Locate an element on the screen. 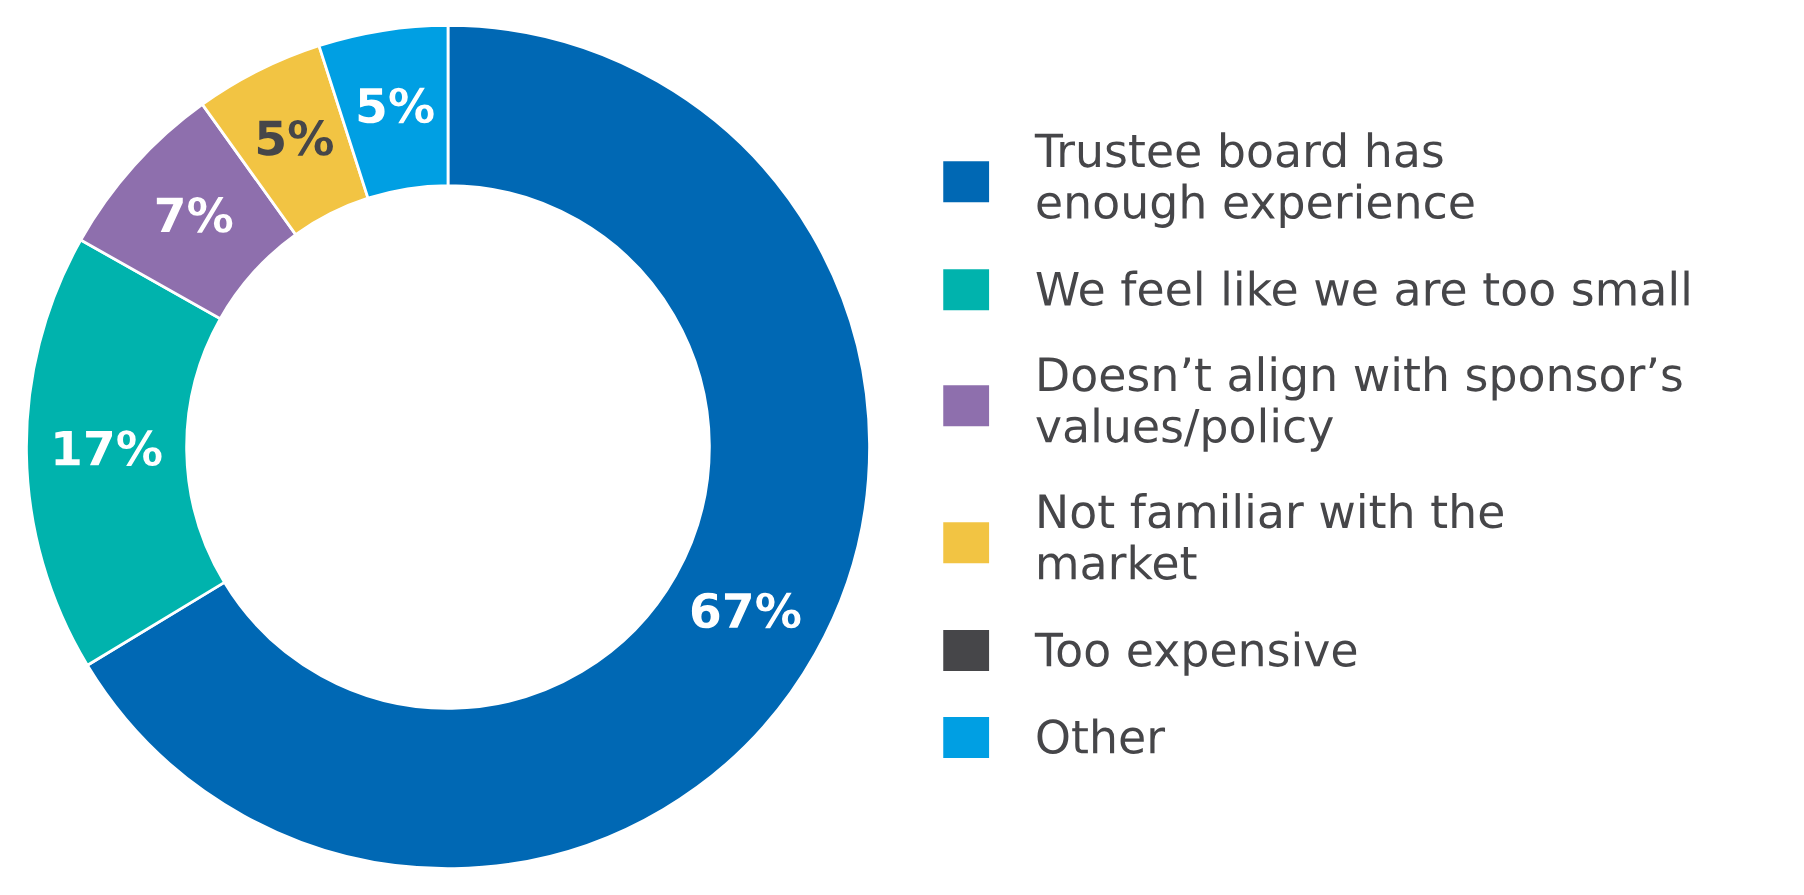 Image resolution: width=1804 pixels, height=895 pixels. legend-label: We feel like we are too small is located at coordinates (1362, 288).